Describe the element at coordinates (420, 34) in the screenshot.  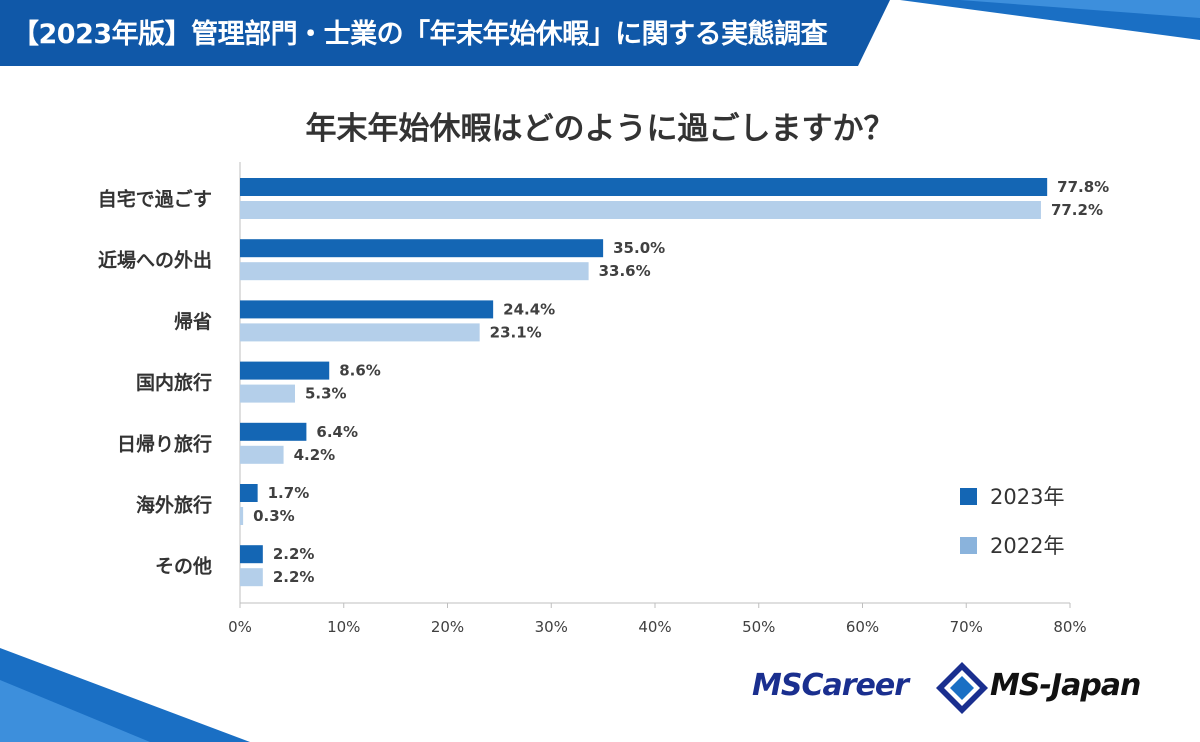
I see `page-title: 【2023年版】管理部門・士業の「年末年始休暇」に関する実態調査` at that location.